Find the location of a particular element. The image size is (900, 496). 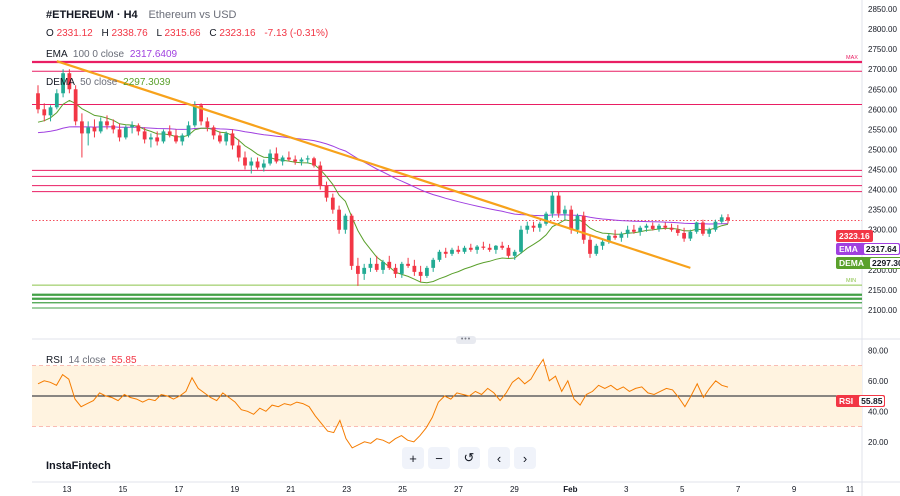

open-value: 2331.12 is located at coordinates (74, 33).